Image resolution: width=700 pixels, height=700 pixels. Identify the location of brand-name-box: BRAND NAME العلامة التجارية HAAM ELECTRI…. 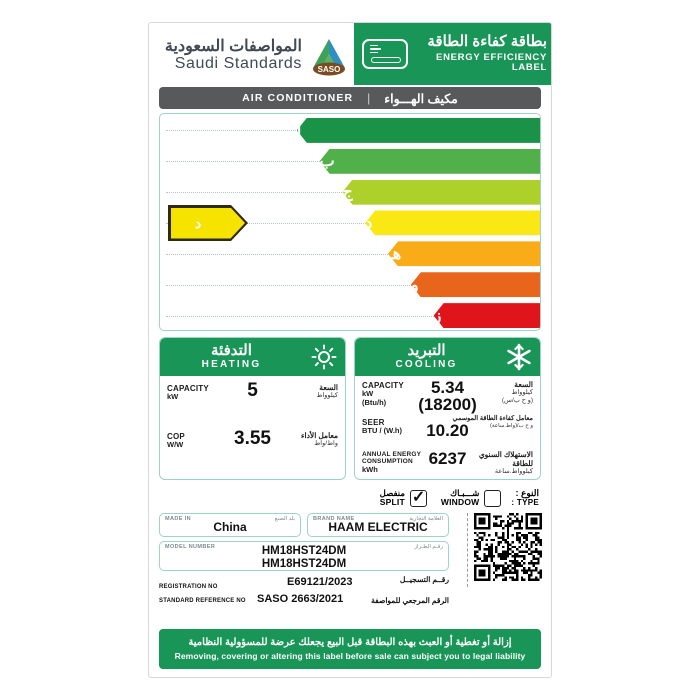
(378, 525).